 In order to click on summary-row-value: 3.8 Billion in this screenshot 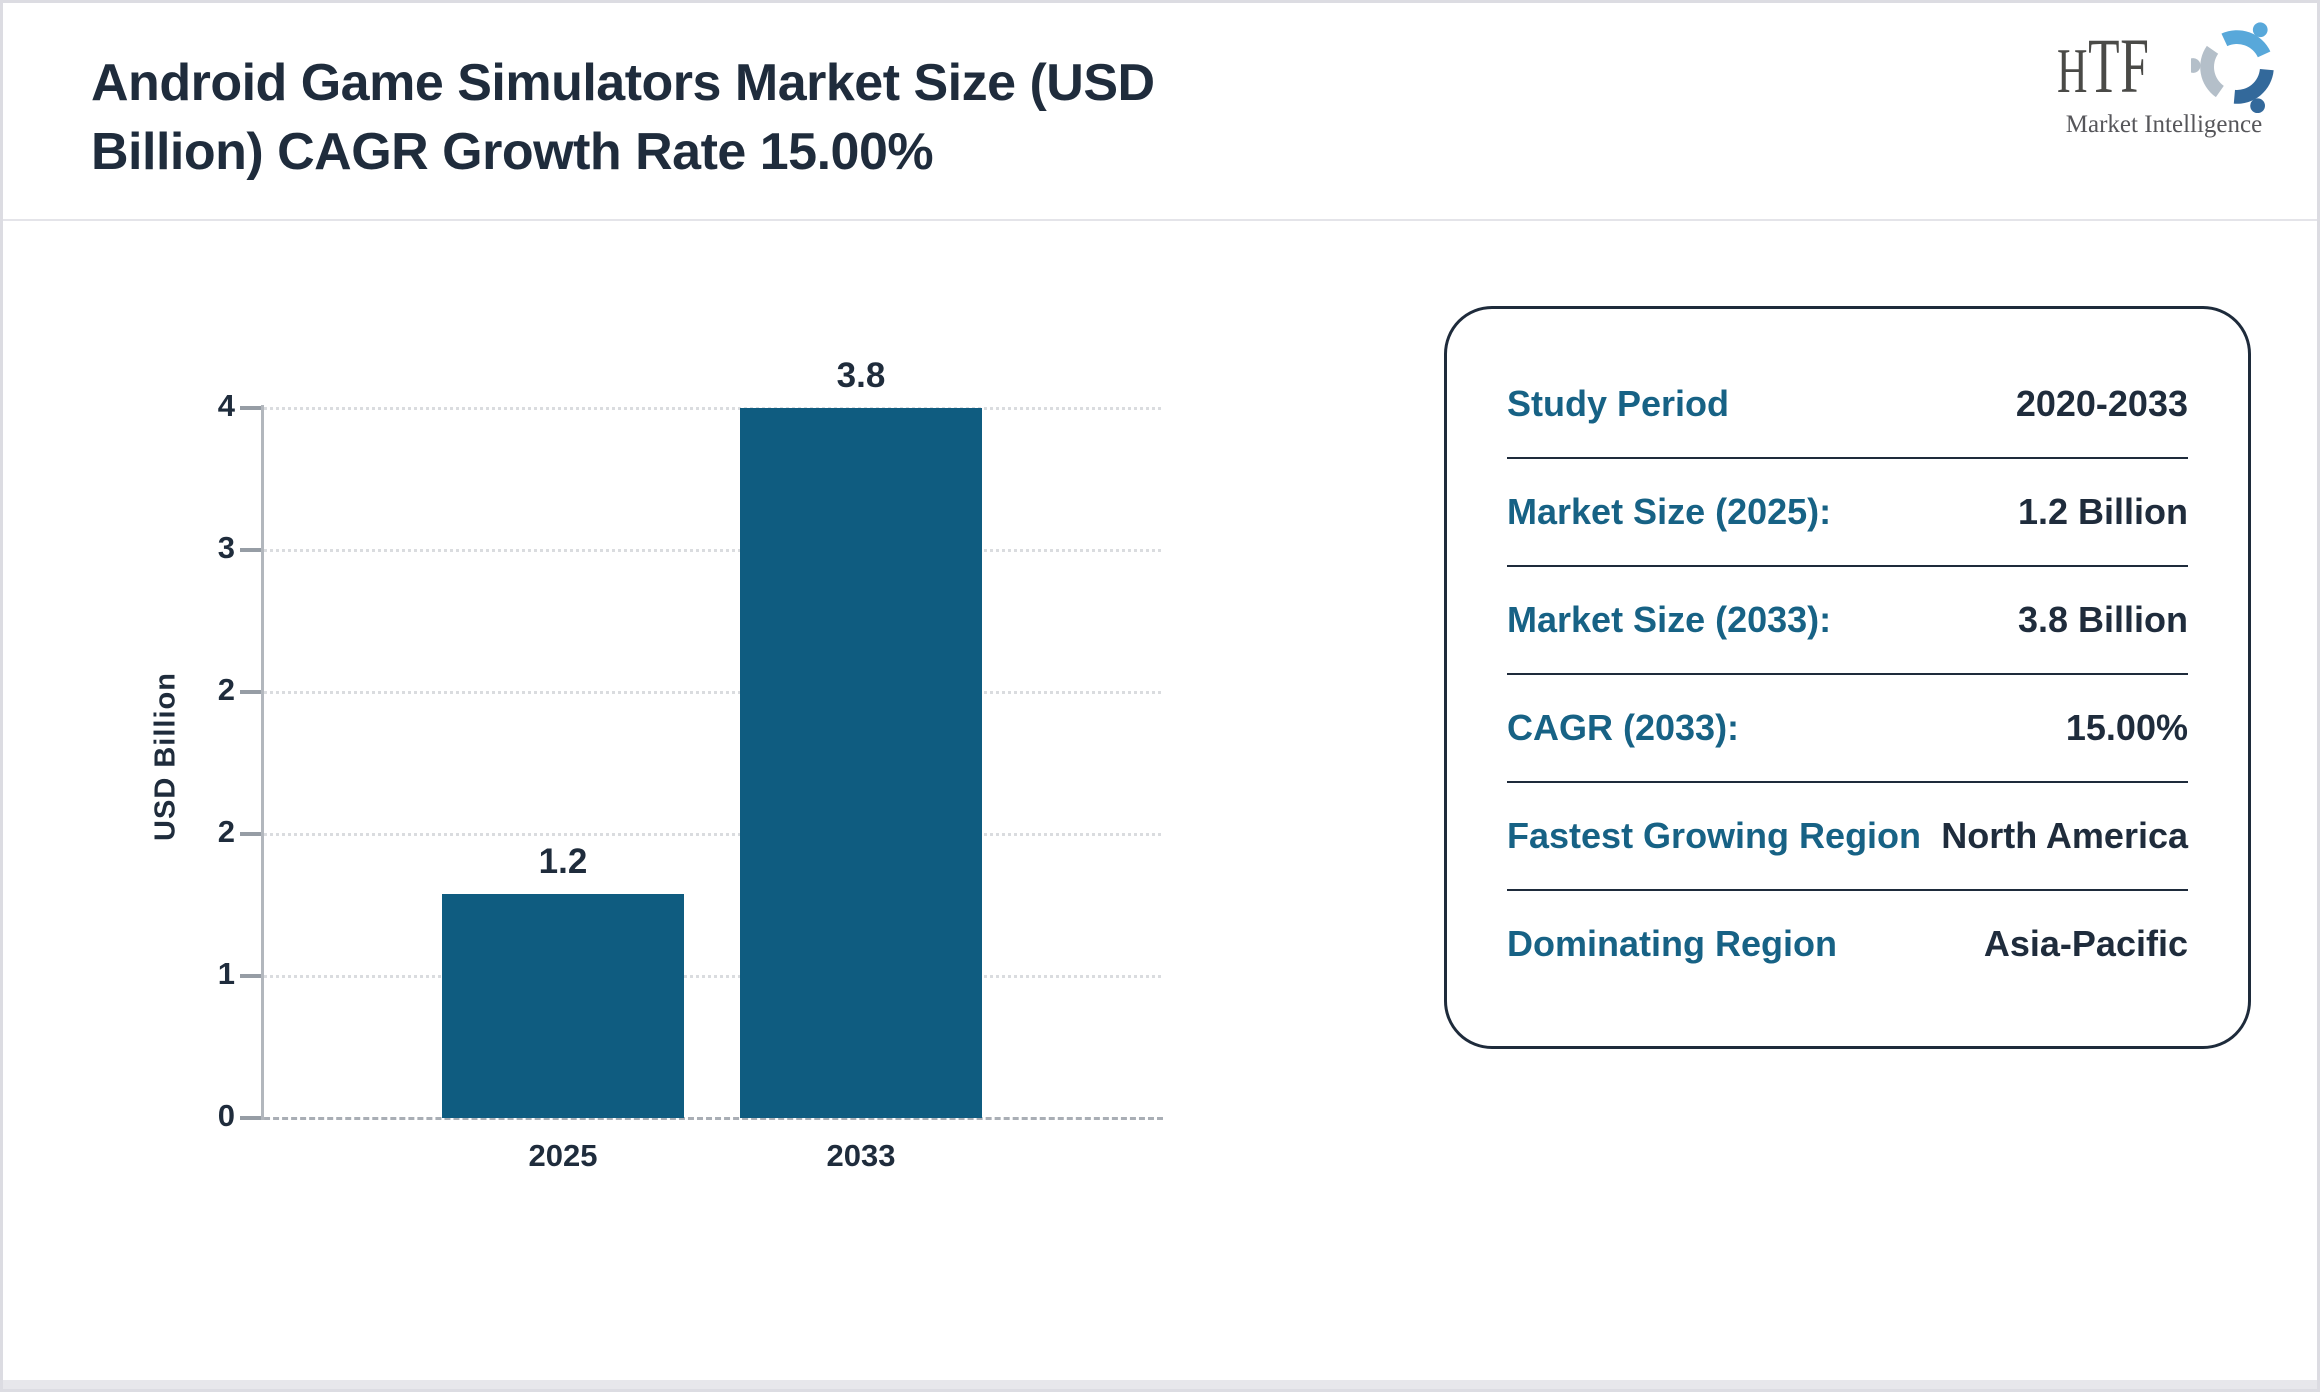, I will do `click(2102, 620)`.